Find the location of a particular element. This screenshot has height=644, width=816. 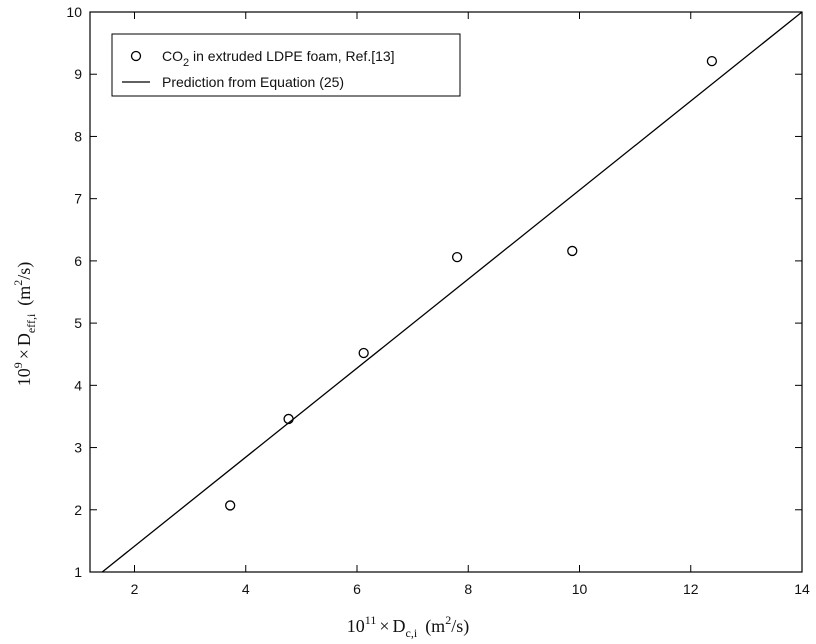

x-tick-label: 8 is located at coordinates (468, 589).